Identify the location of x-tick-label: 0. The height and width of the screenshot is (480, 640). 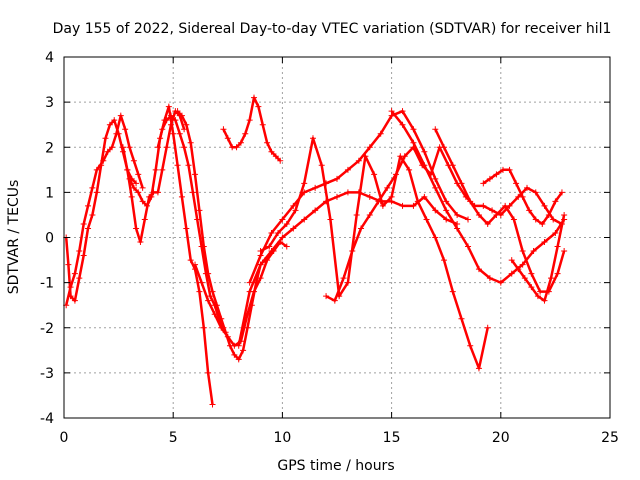
(64, 438).